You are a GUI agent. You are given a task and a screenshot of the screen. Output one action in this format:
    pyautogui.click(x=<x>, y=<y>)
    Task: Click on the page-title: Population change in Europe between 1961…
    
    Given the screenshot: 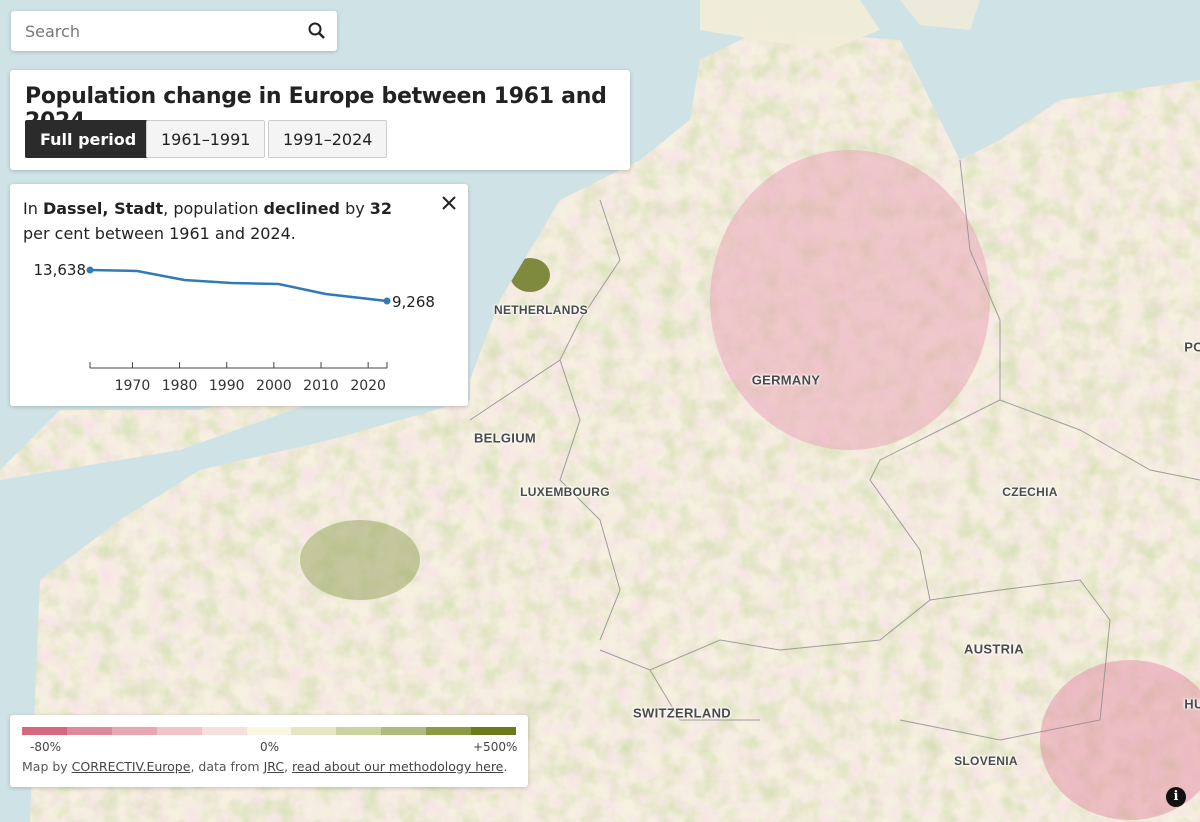 What is the action you would take?
    pyautogui.click(x=316, y=109)
    